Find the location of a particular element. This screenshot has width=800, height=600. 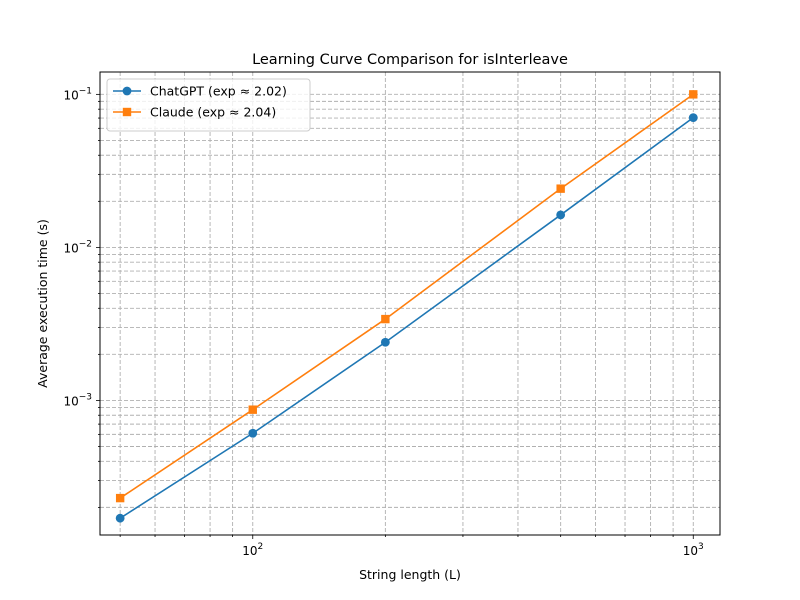

legend-label: ChatGPT (exp ≈ 2.02) is located at coordinates (218, 91).